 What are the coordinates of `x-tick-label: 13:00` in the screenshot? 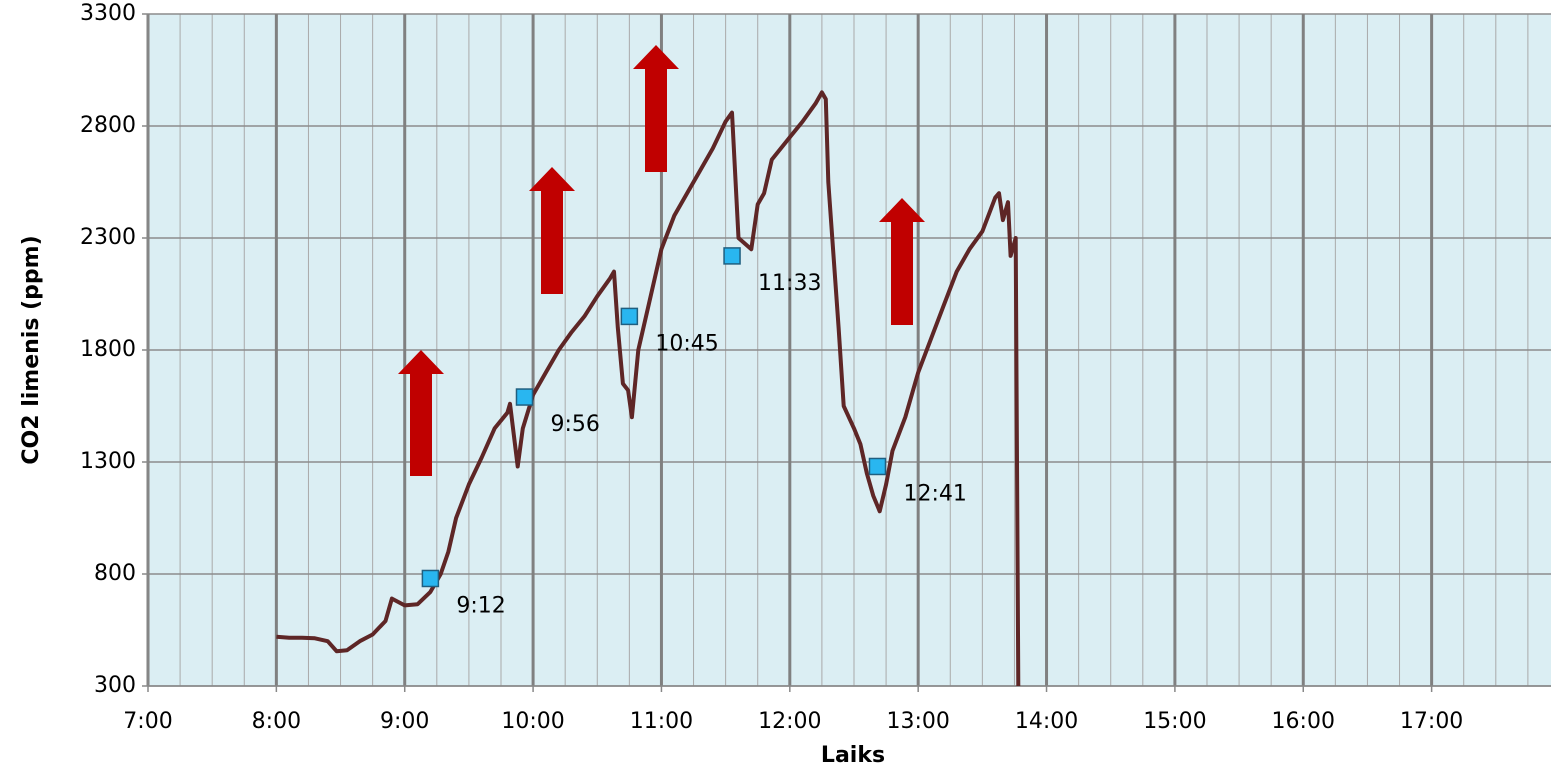 It's located at (917, 721).